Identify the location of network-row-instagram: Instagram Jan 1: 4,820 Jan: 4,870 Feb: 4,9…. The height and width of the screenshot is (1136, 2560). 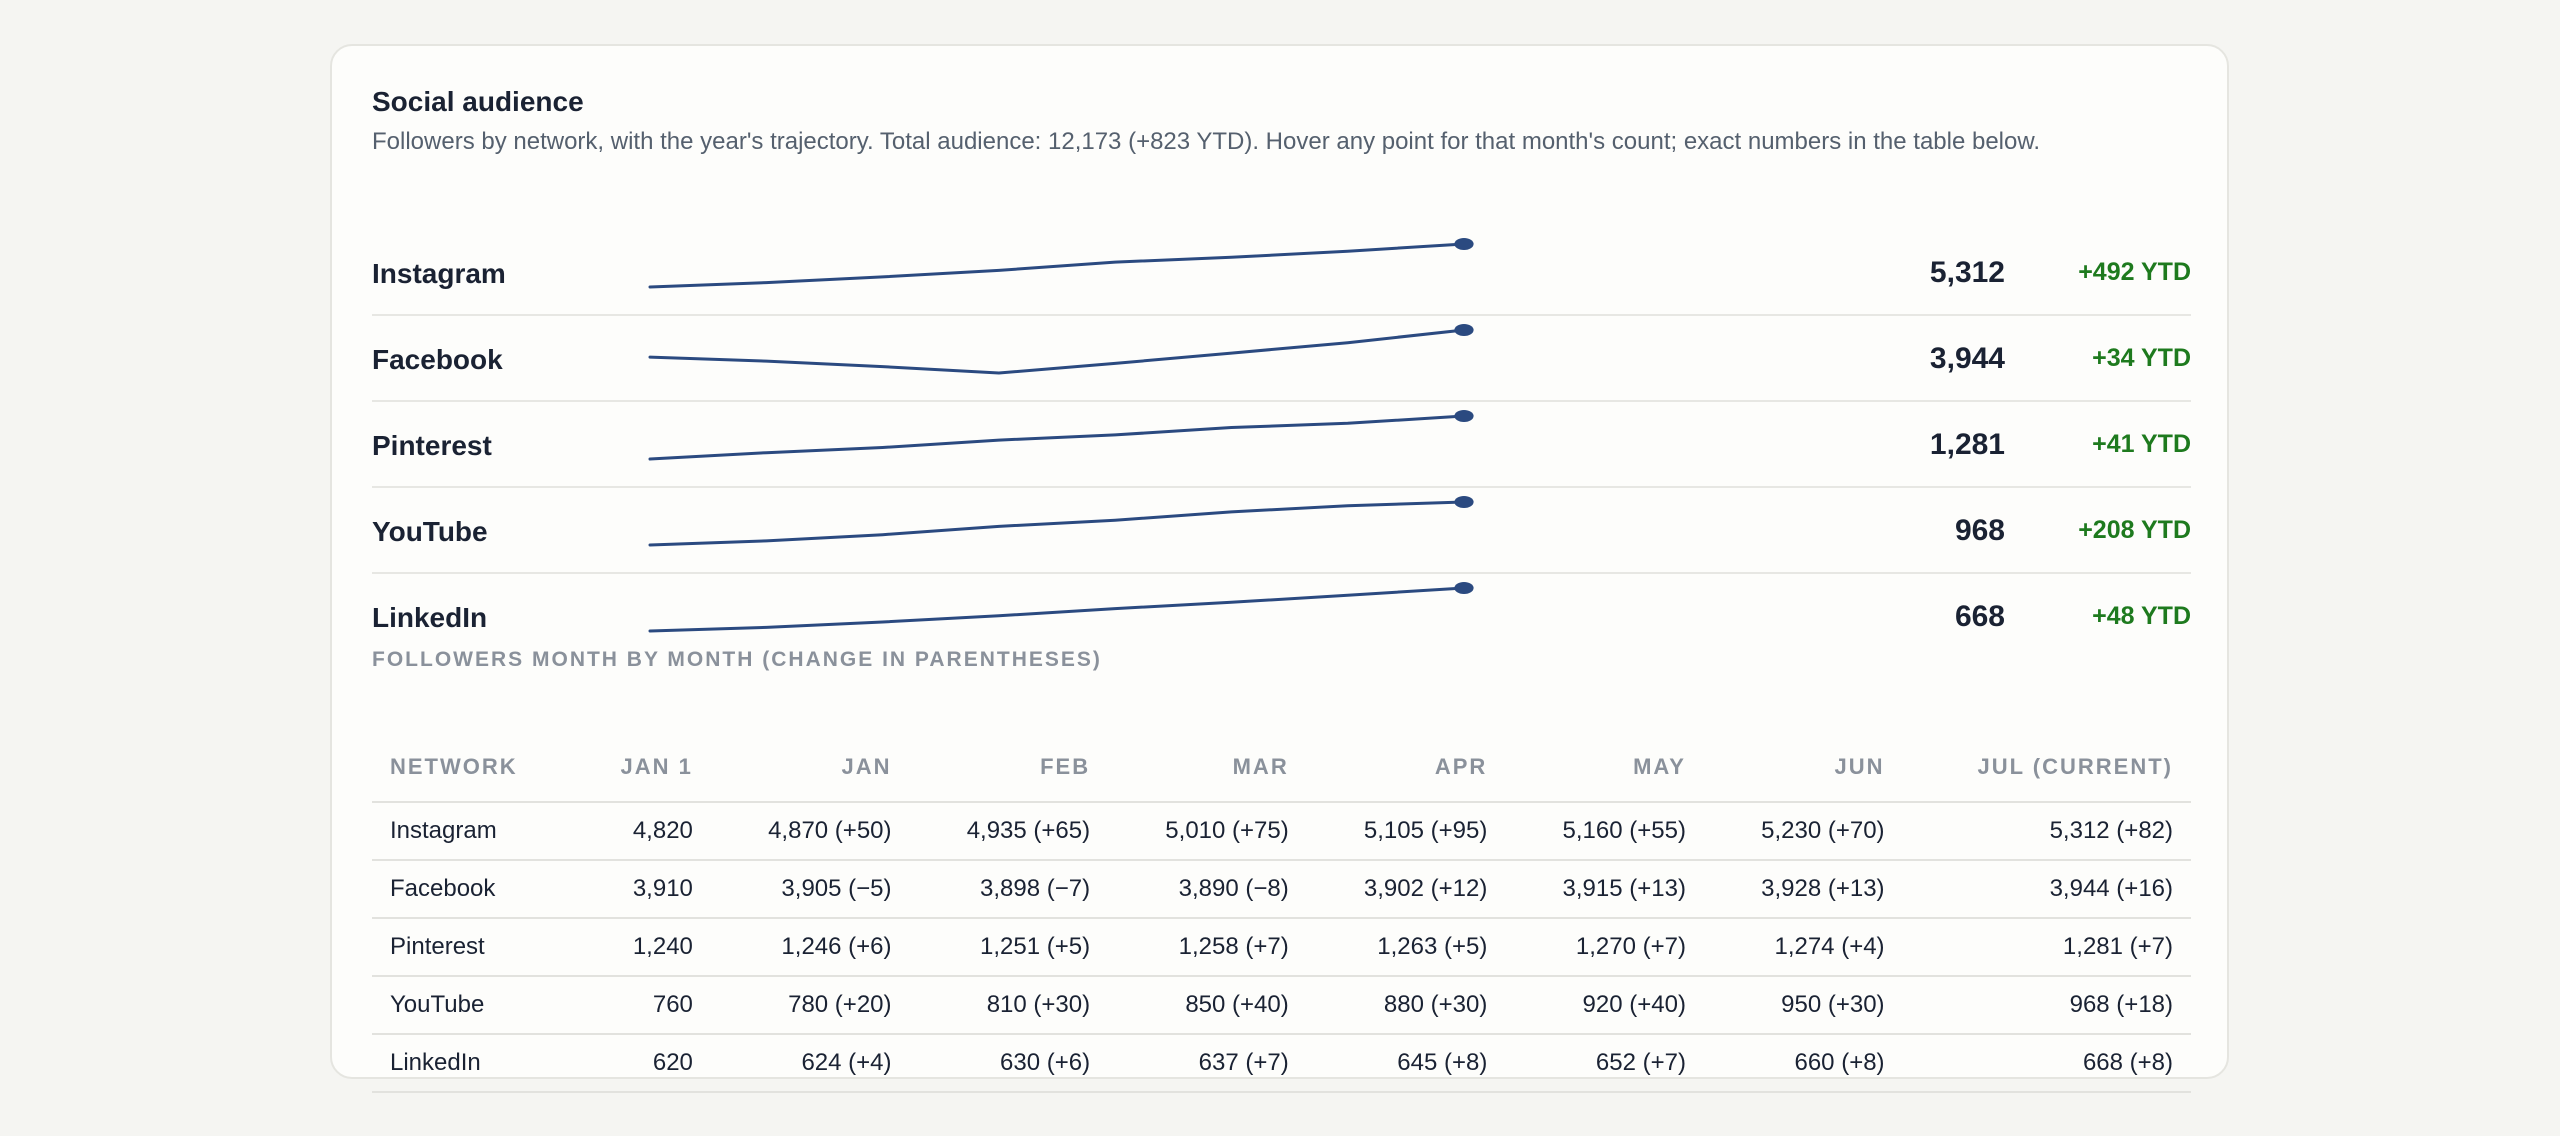
(1281, 273).